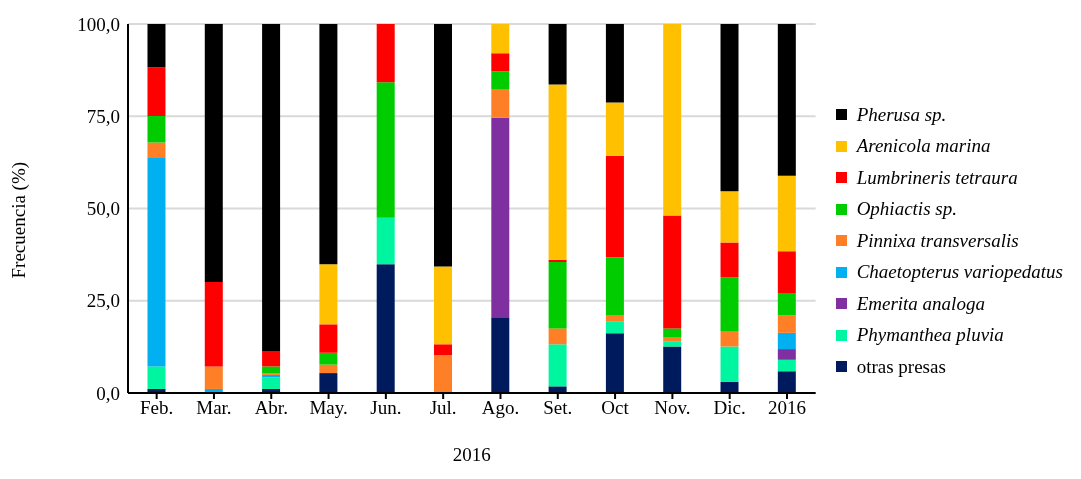  What do you see at coordinates (729, 408) in the screenshot?
I see `x-tick-label: Dic.` at bounding box center [729, 408].